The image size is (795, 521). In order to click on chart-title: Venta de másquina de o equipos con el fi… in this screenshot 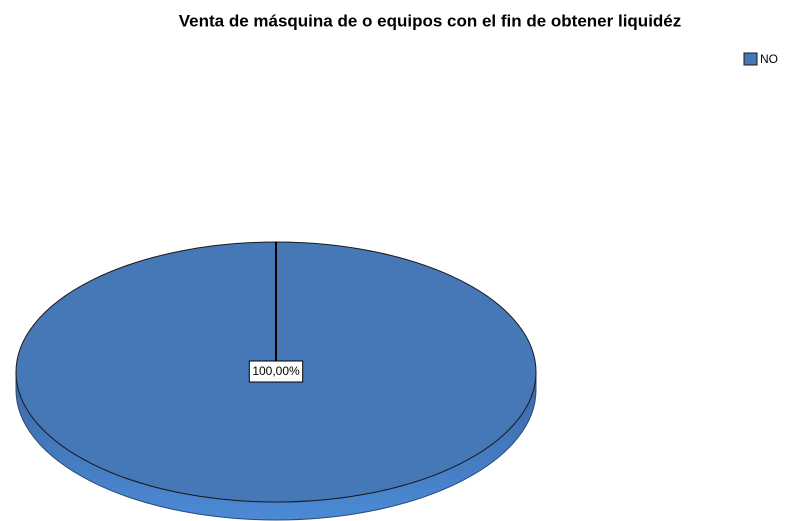, I will do `click(430, 20)`.